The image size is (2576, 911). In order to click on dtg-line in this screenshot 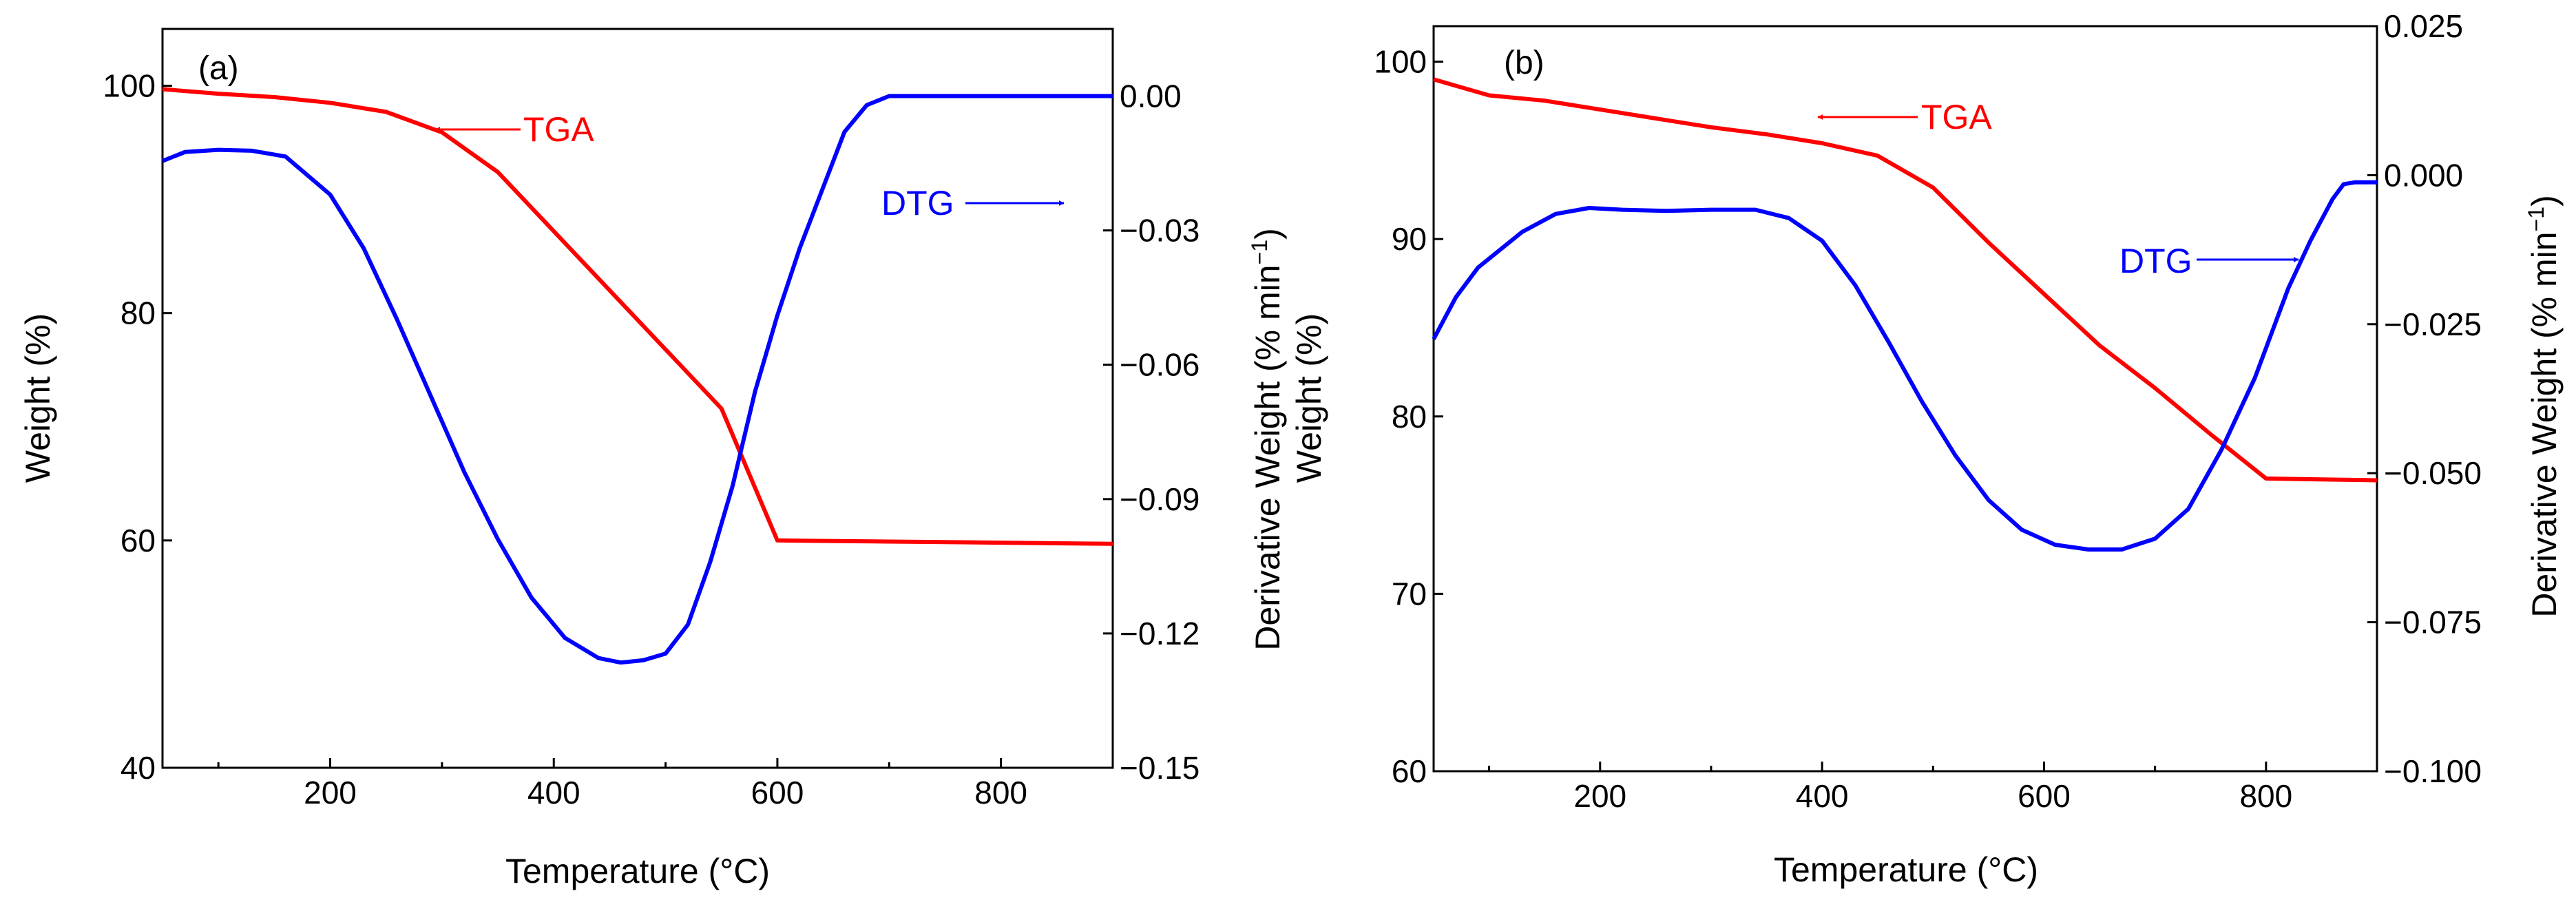, I will do `click(1904, 366)`.